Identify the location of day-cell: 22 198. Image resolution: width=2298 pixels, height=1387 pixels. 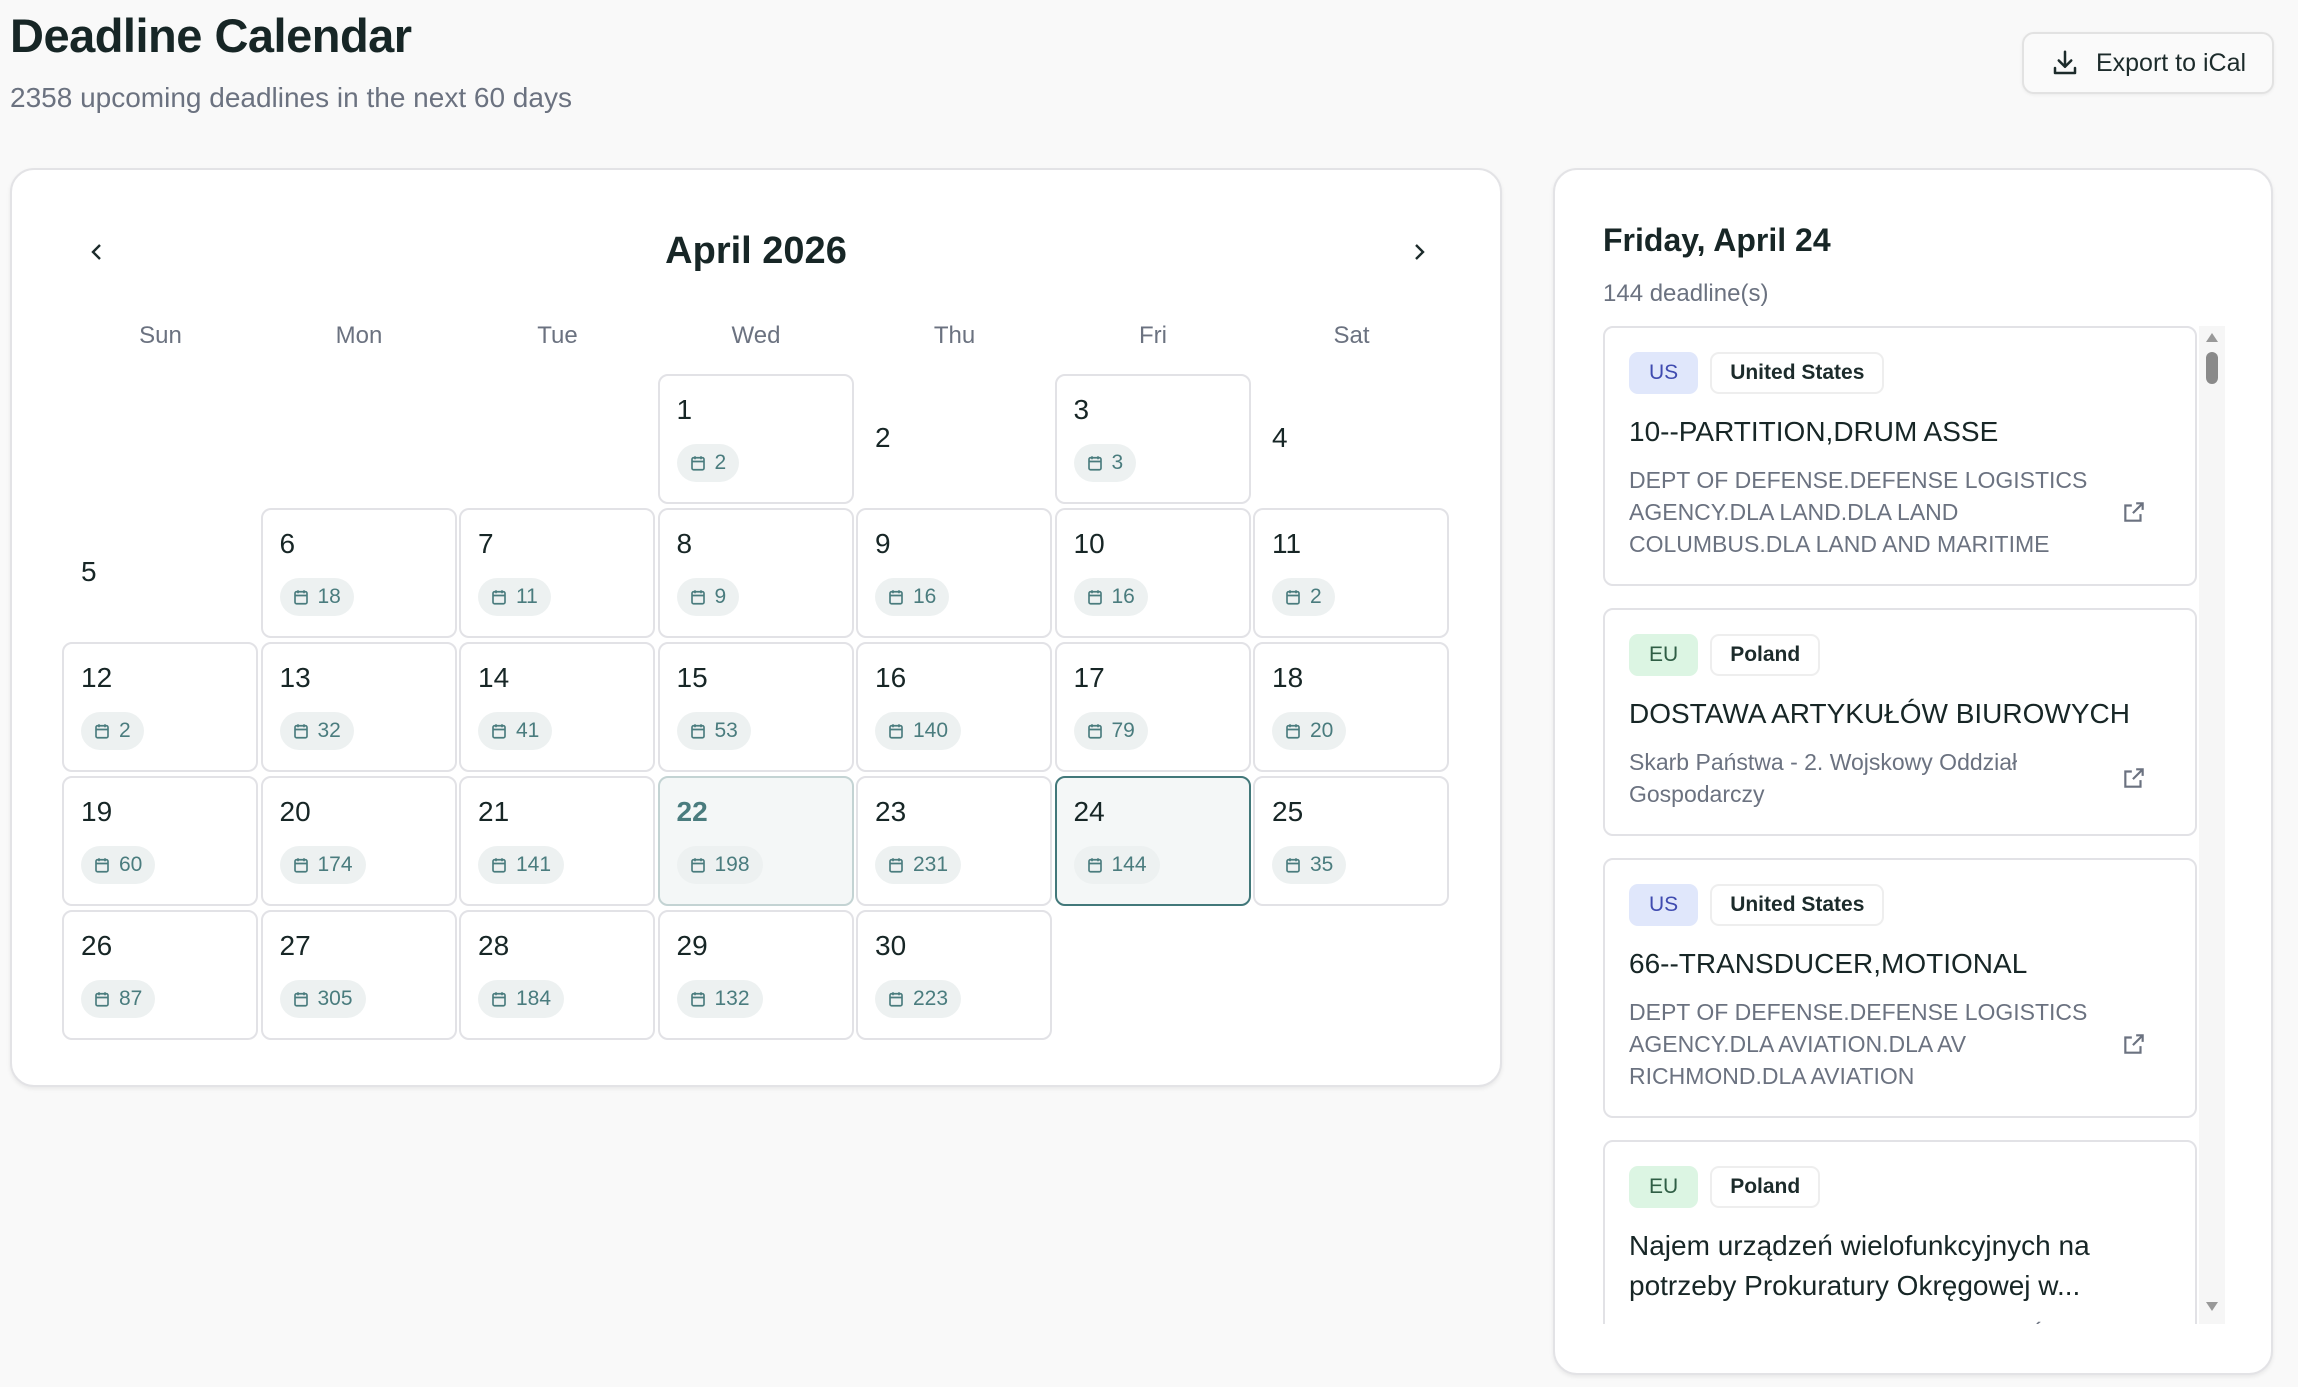
(755, 841).